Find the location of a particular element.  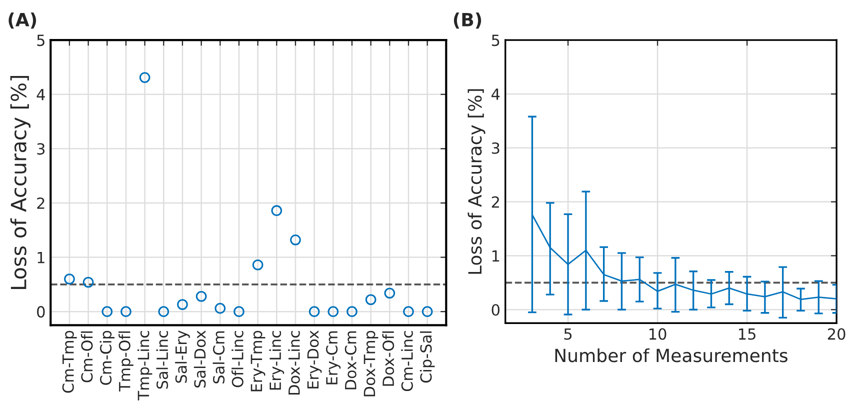

x-tick-label: Dox-Tmp is located at coordinates (371, 363).